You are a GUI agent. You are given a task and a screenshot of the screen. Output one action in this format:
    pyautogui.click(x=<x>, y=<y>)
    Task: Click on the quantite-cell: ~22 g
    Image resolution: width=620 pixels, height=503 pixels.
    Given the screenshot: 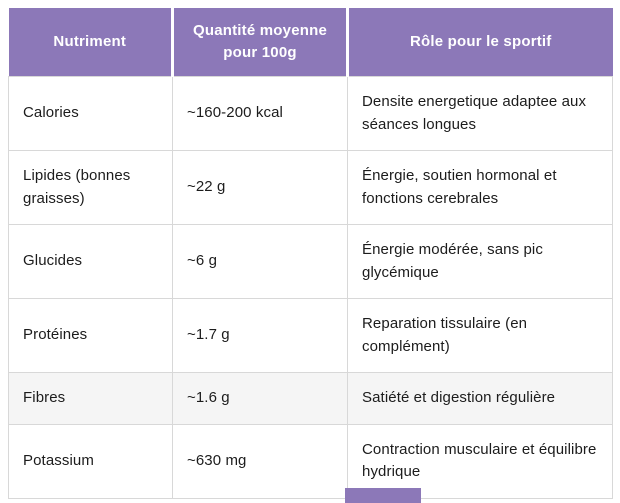 What is the action you would take?
    pyautogui.click(x=260, y=187)
    